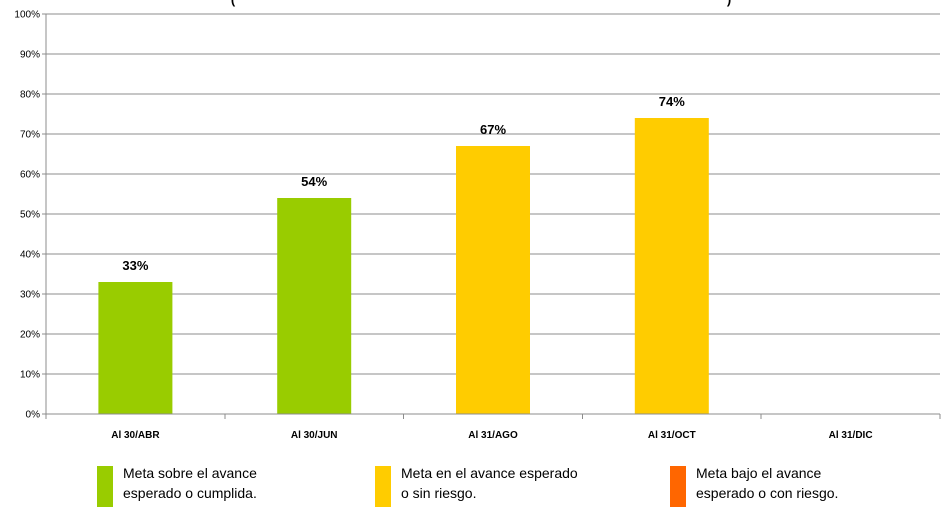  Describe the element at coordinates (493, 435) in the screenshot. I see `x-tick-label: Al 31/AGO` at that location.